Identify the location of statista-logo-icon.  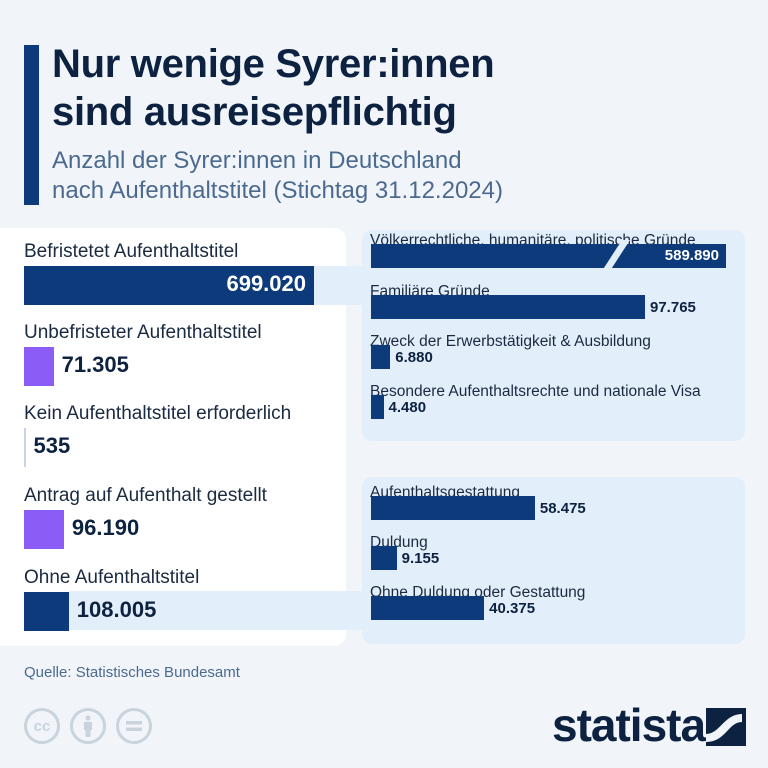
(726, 727).